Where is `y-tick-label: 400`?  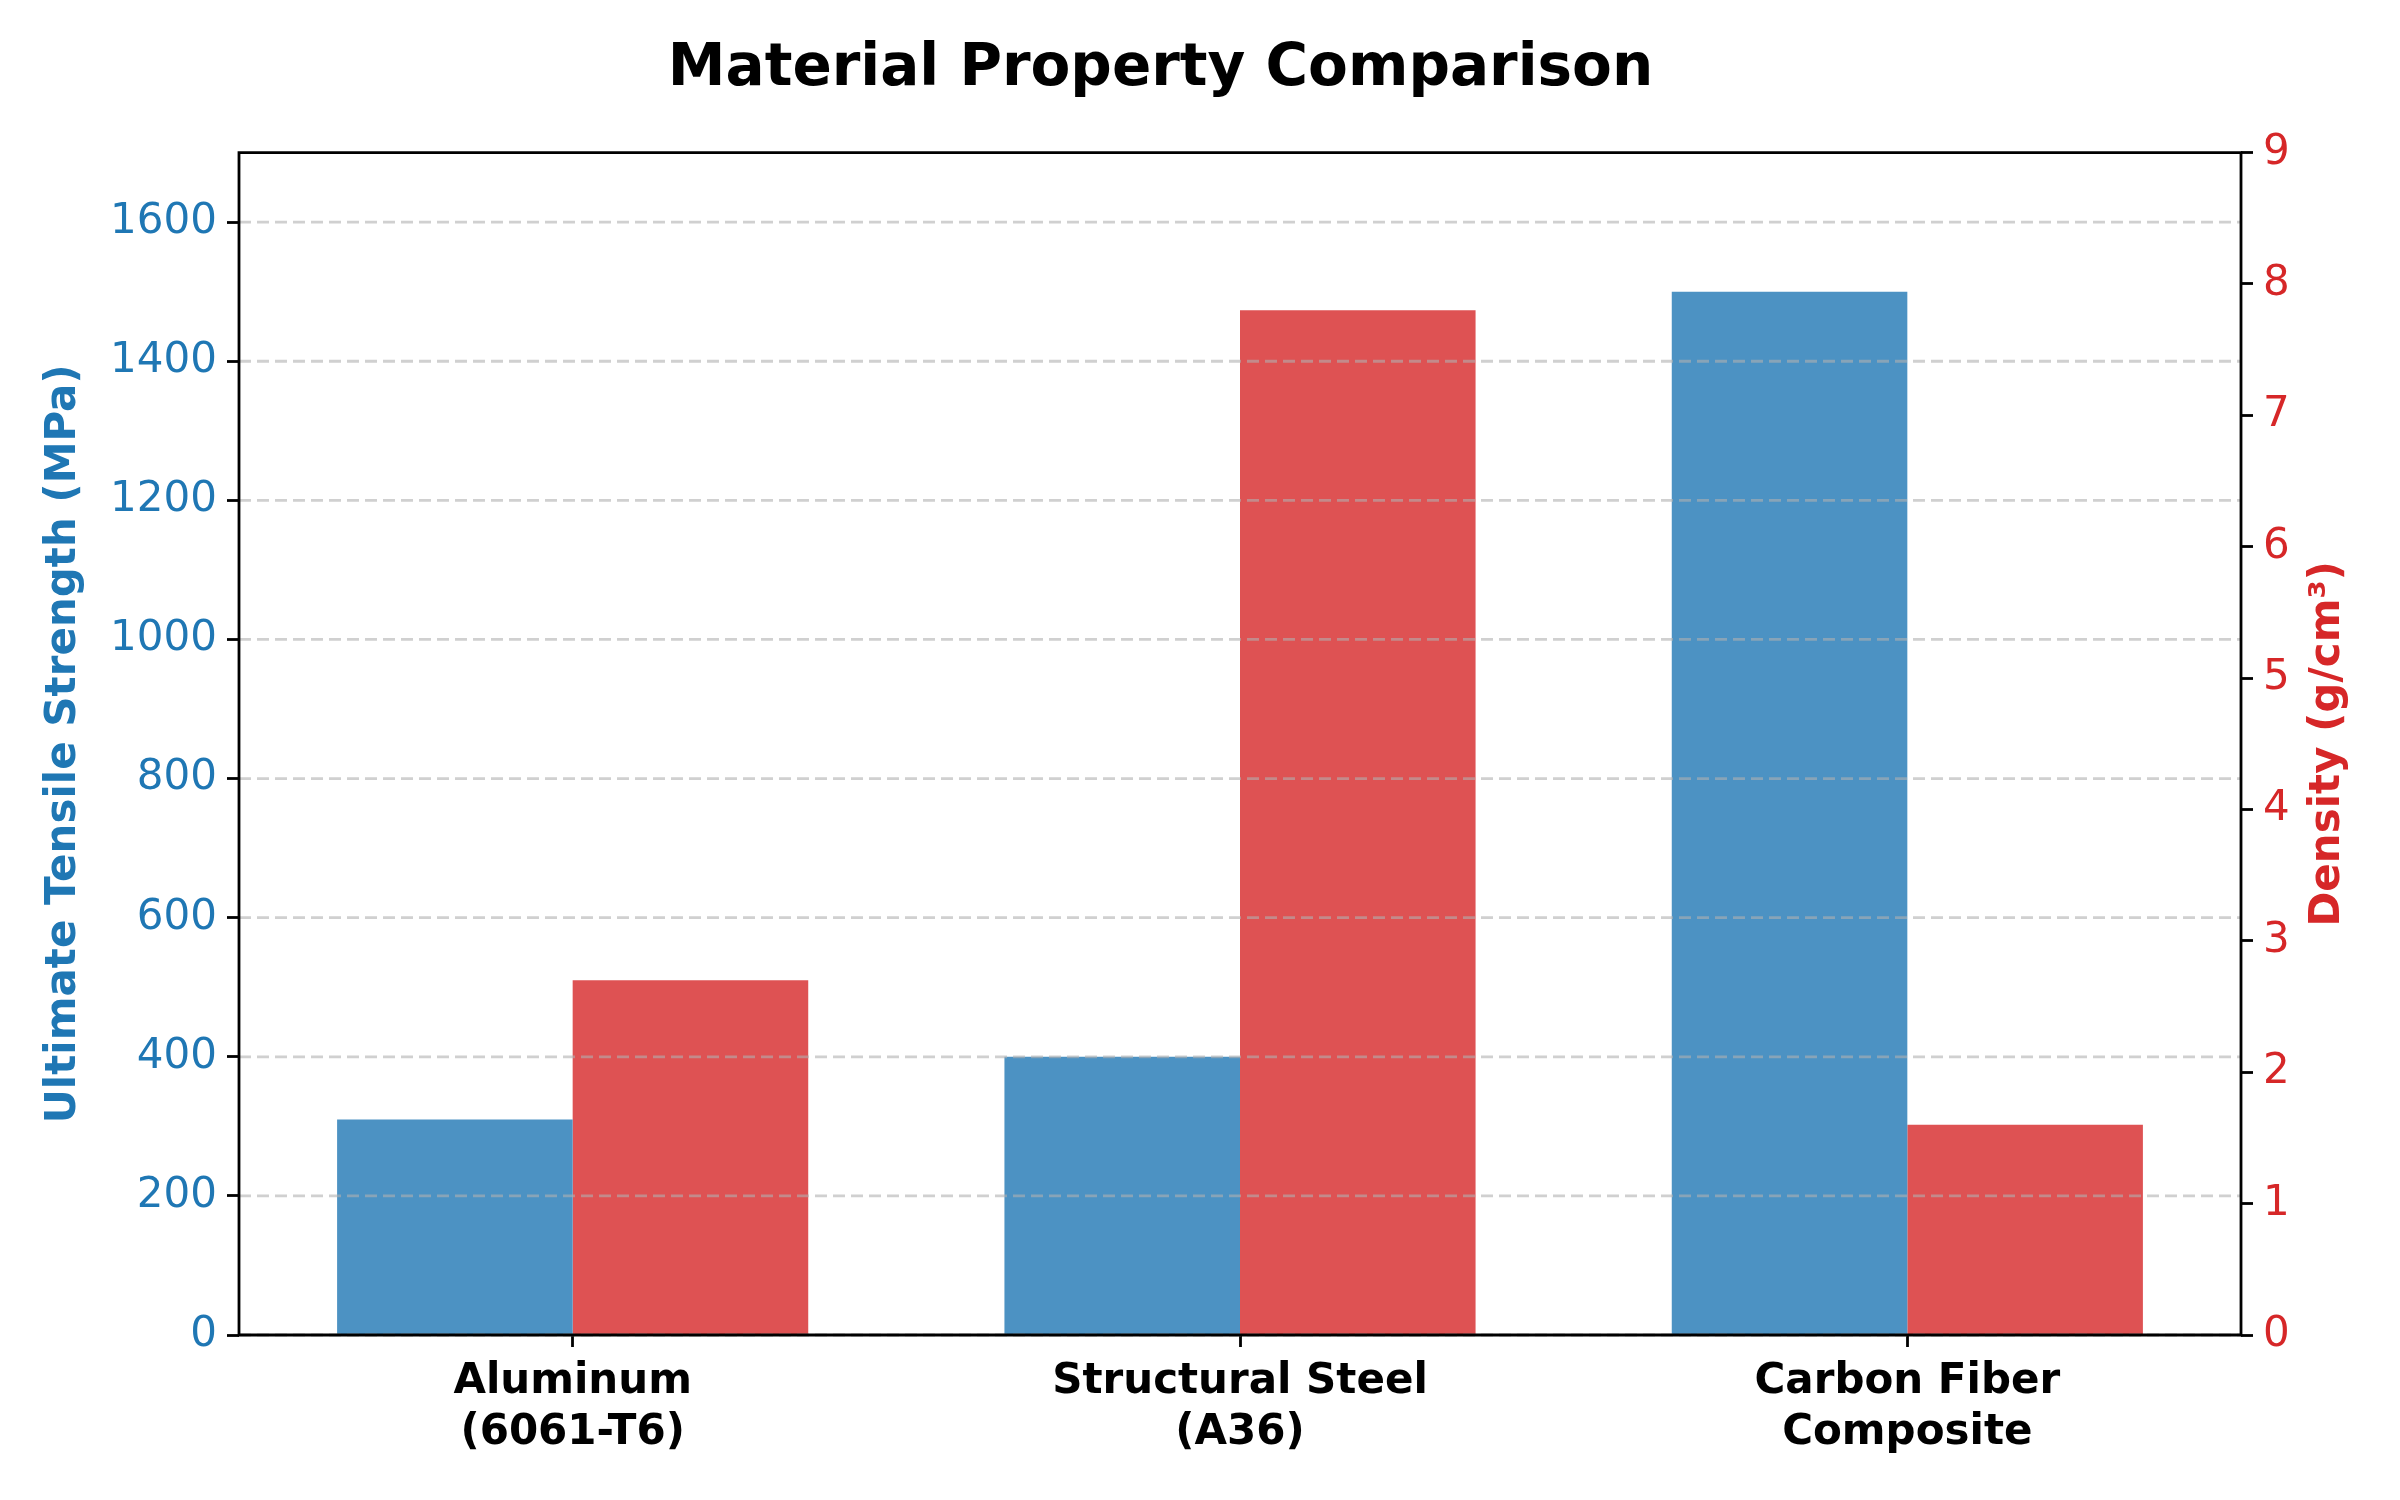 y-tick-label: 400 is located at coordinates (176, 1053).